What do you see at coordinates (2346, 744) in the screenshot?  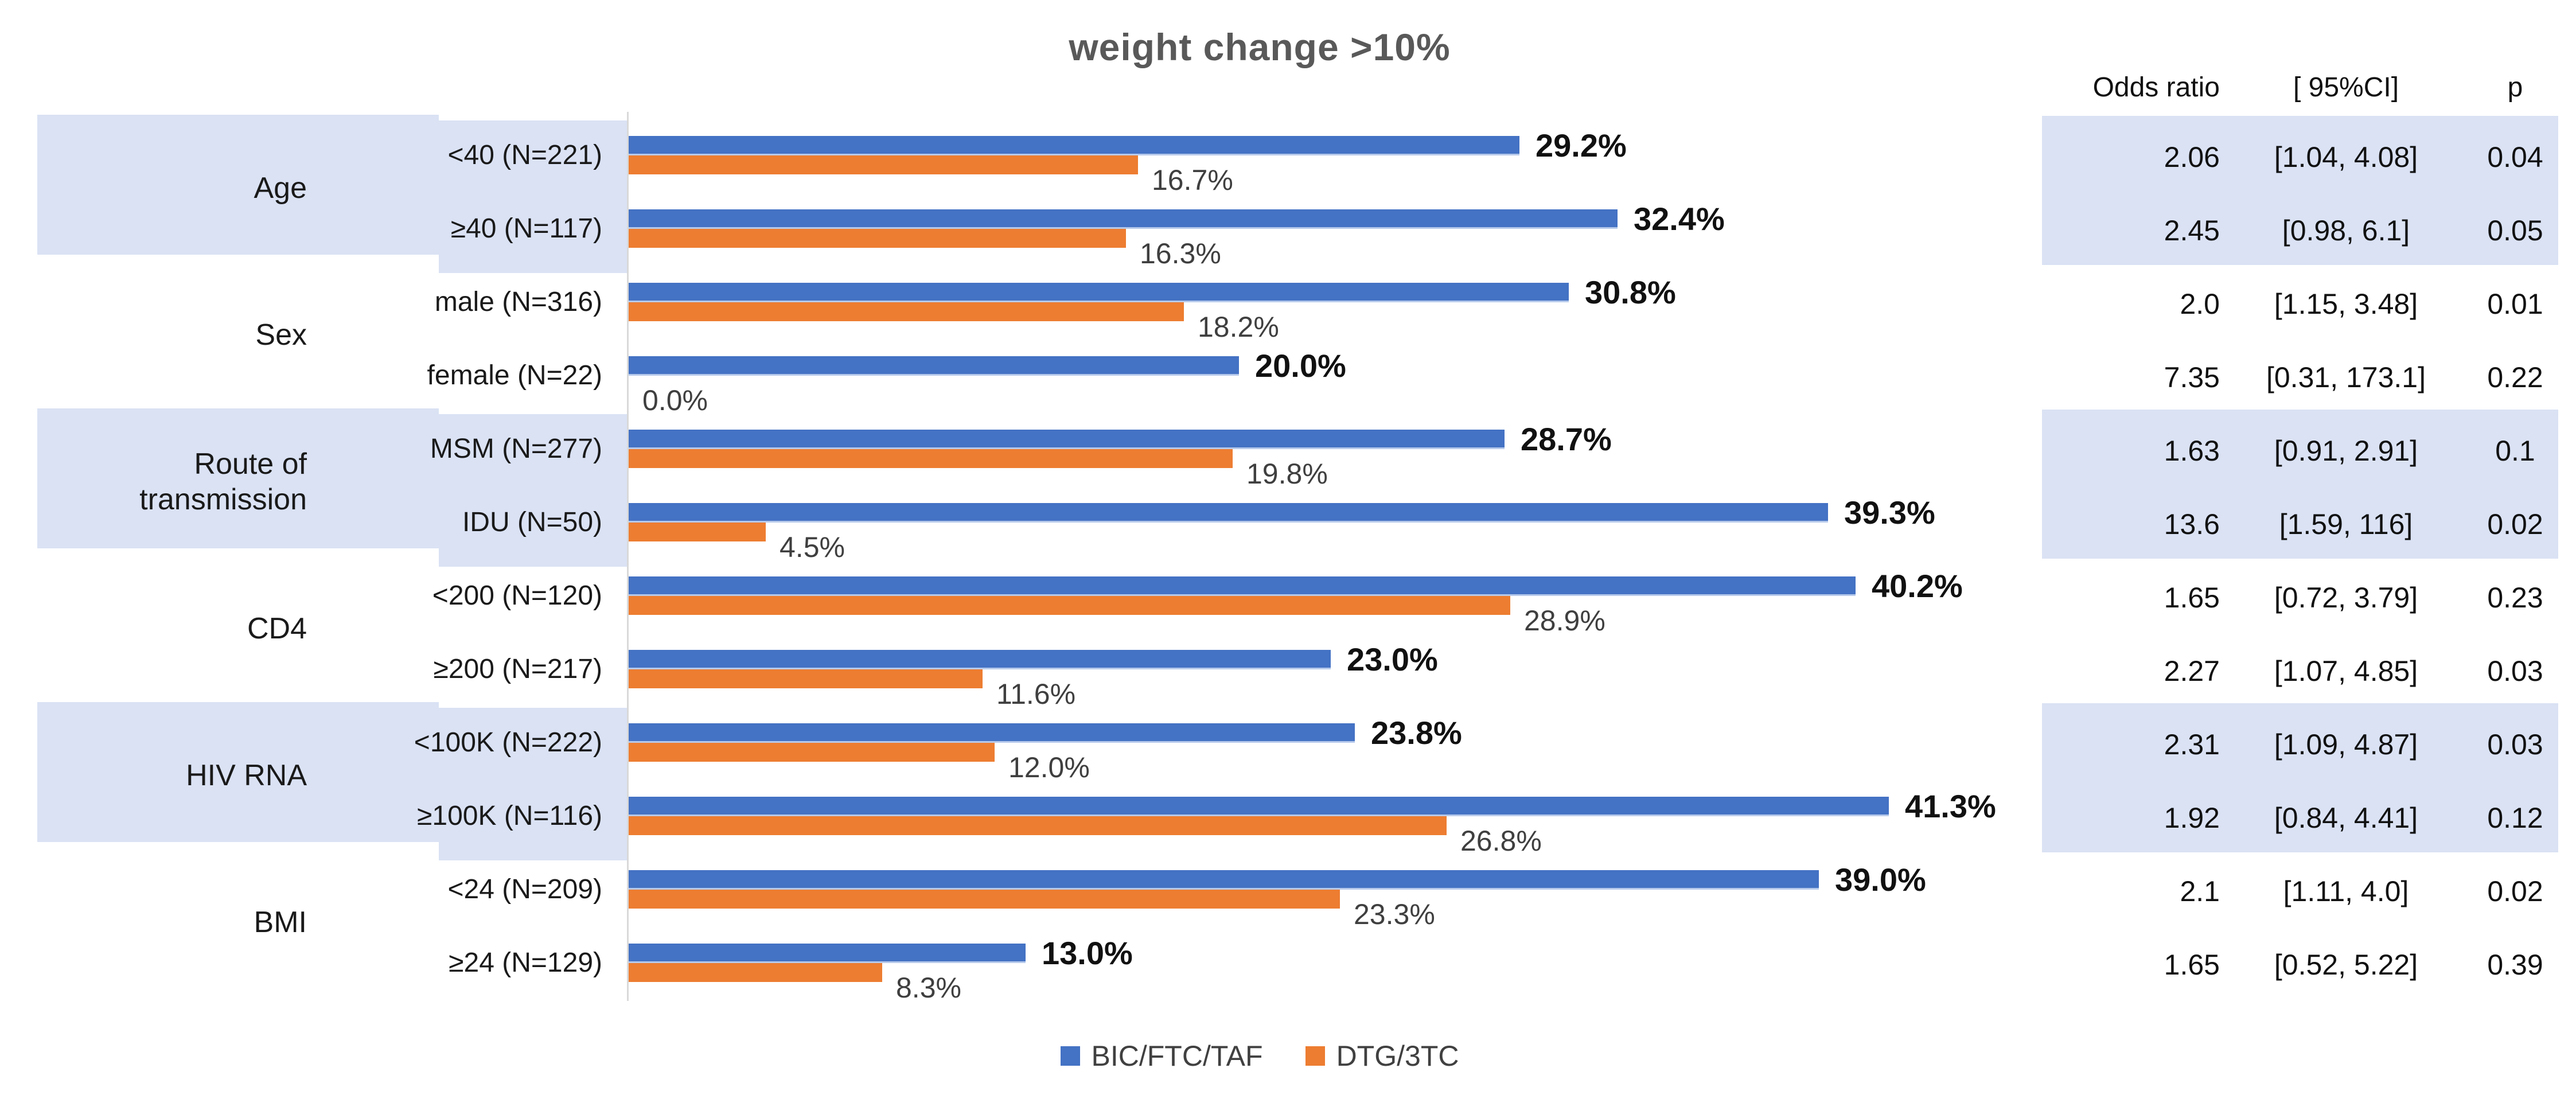 I see `ci-cell: [1.09, 4.87]` at bounding box center [2346, 744].